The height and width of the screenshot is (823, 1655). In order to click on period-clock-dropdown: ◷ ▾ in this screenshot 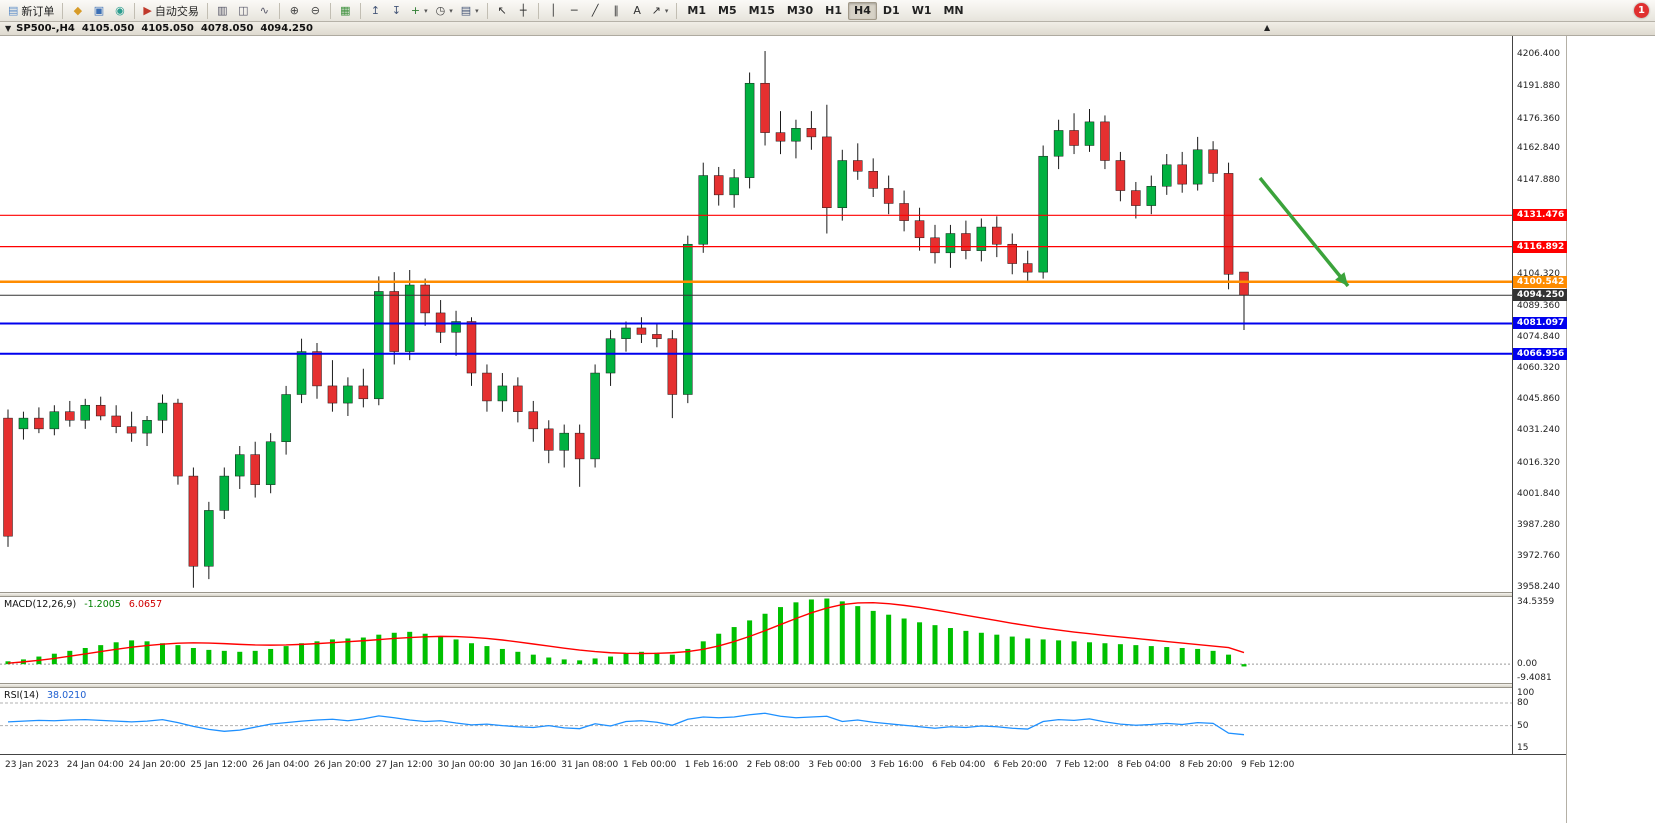, I will do `click(444, 11)`.